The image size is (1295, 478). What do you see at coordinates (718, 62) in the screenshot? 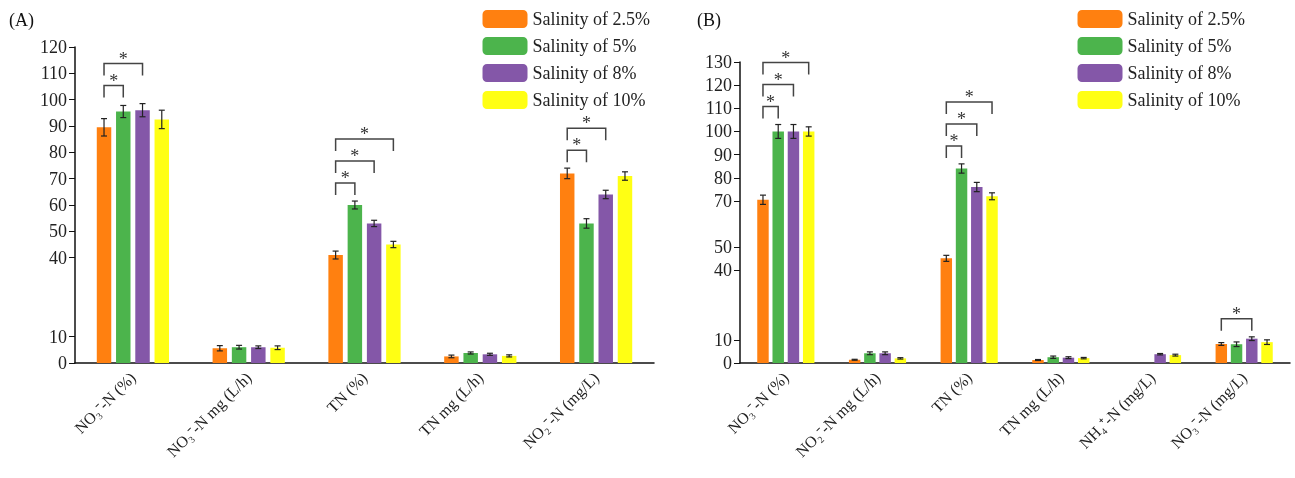
I see `y-tick-label: 130` at bounding box center [718, 62].